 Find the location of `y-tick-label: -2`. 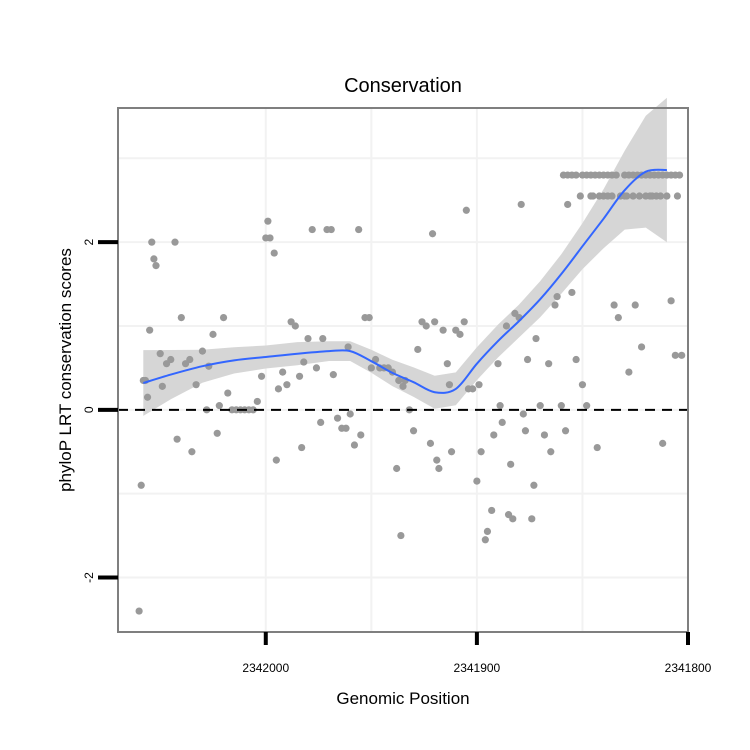

y-tick-label: -2 is located at coordinates (89, 577).